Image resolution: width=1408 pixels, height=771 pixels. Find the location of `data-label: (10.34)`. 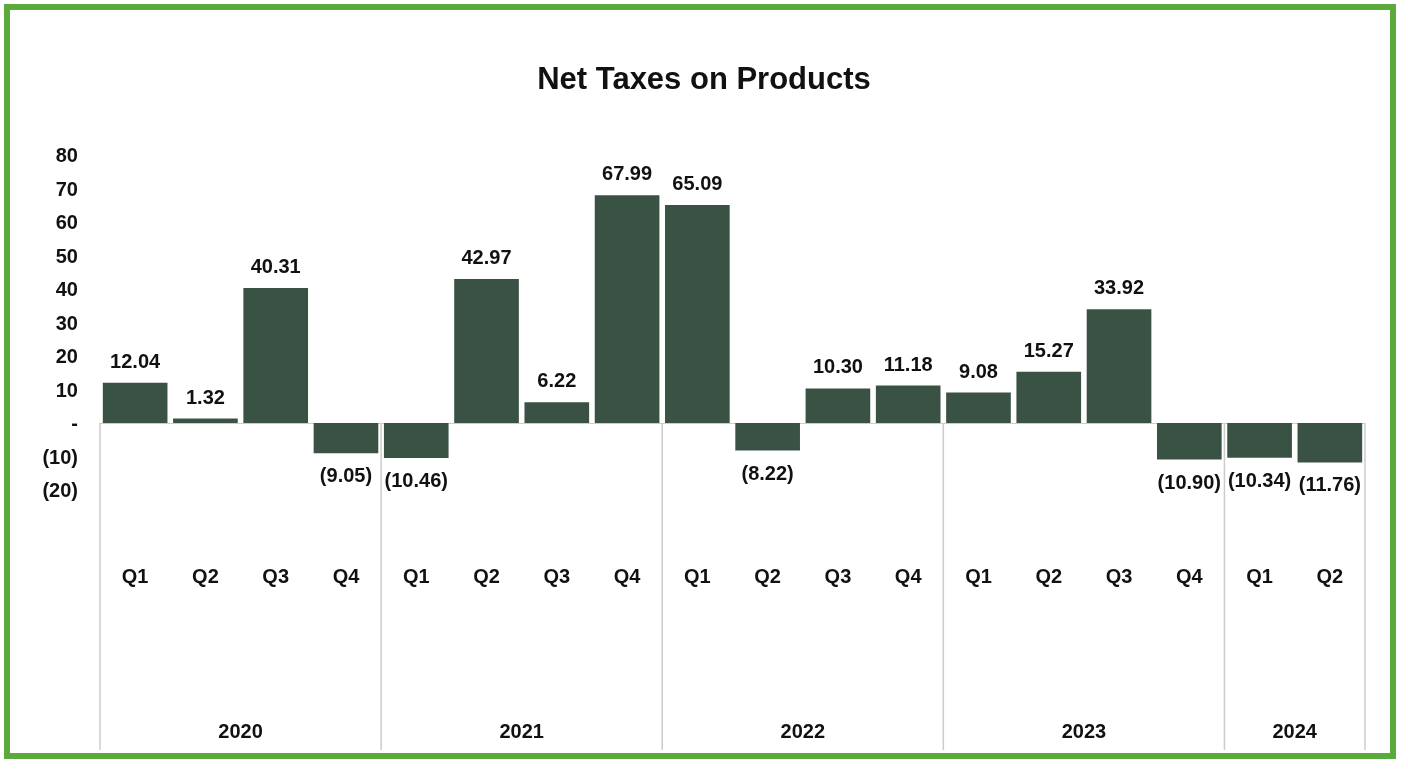

data-label: (10.34) is located at coordinates (1259, 479).